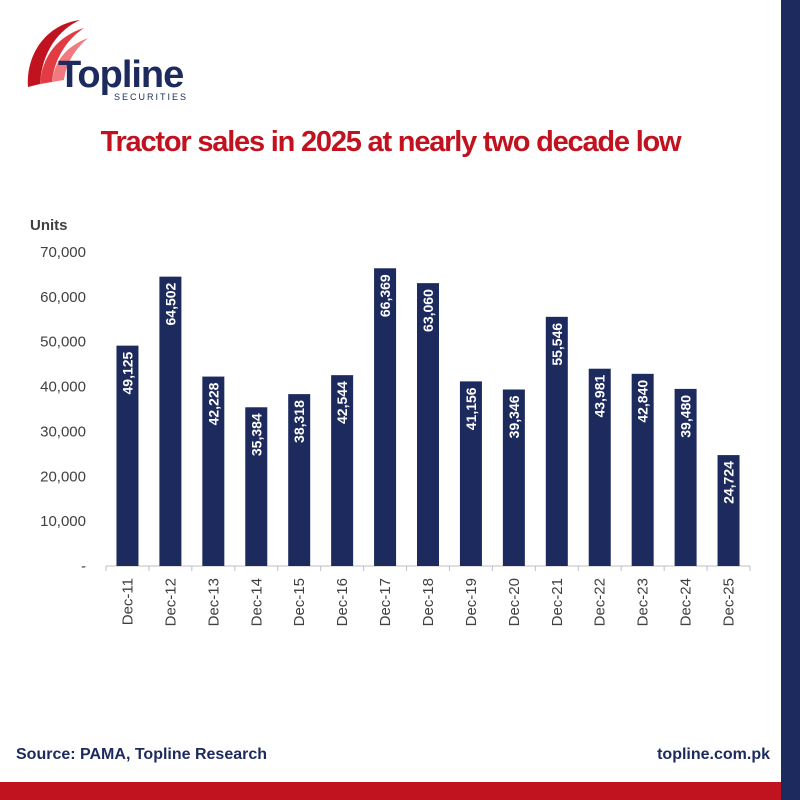  Describe the element at coordinates (213, 403) in the screenshot. I see `bar-value-label: 42,228` at that location.